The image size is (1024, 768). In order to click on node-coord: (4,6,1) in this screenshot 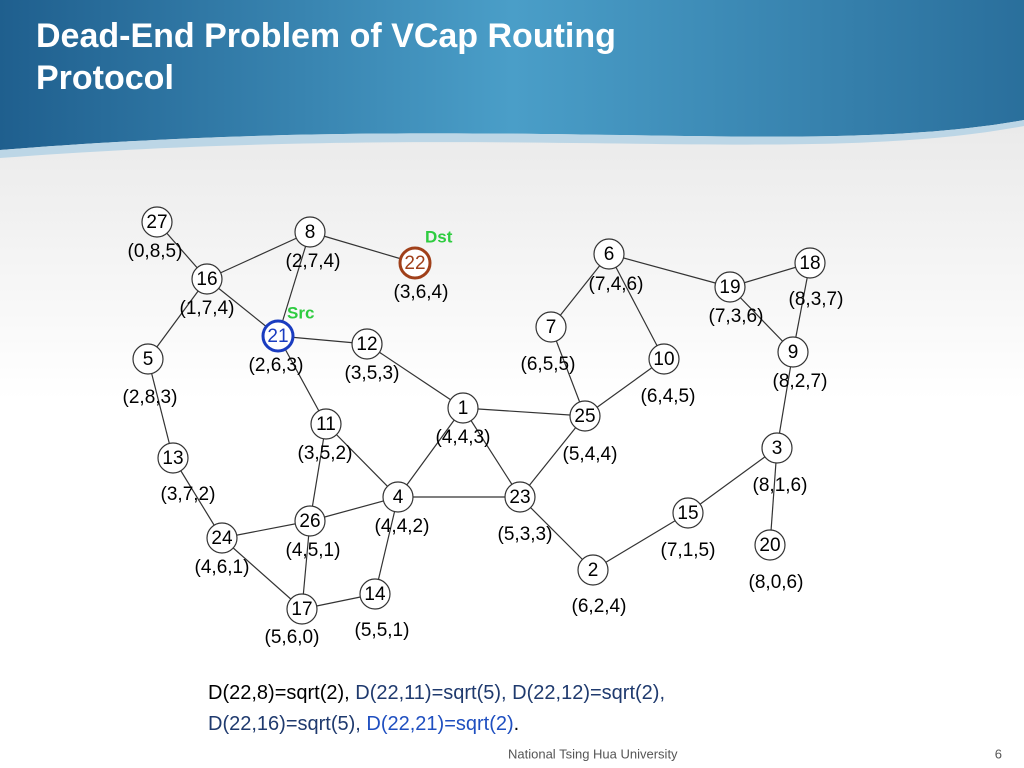, I will do `click(222, 567)`.